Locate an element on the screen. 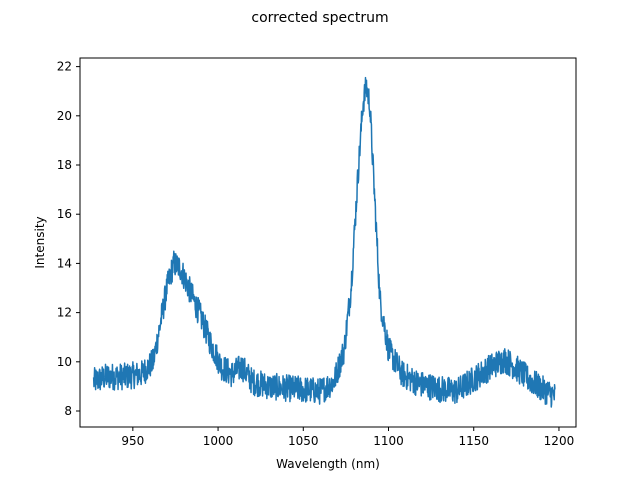  x-axis-label: Wavelength (nm) is located at coordinates (328, 464).